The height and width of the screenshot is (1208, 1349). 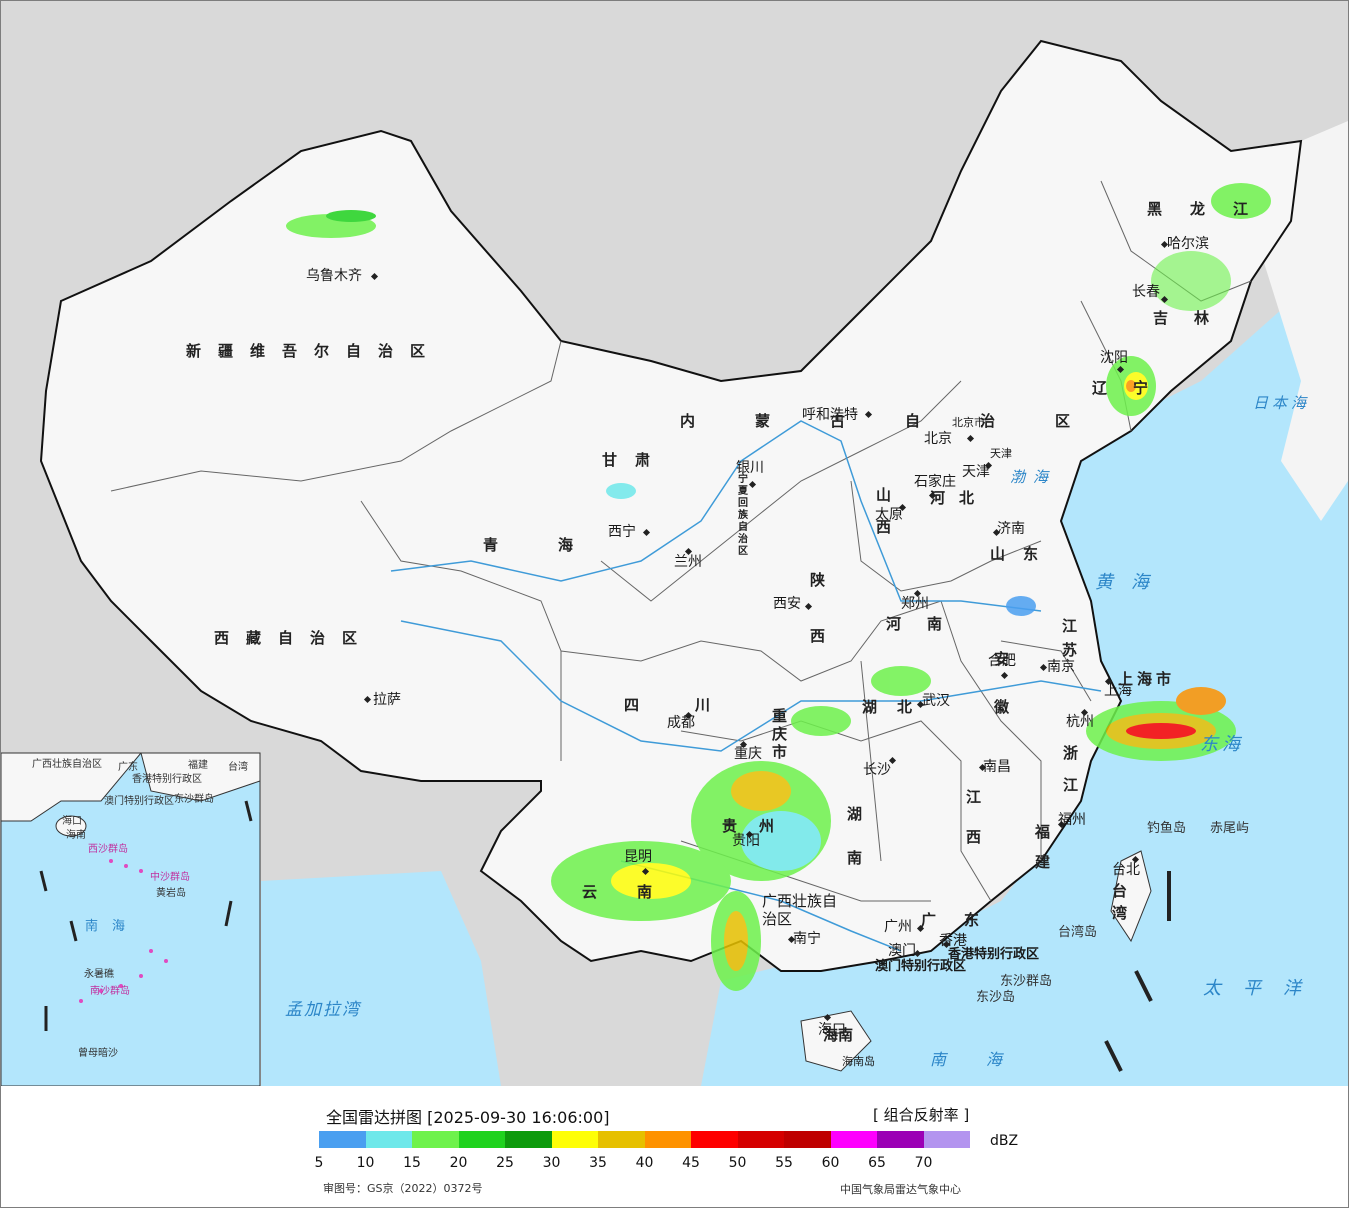 I want to click on city-xining: 西宁, so click(x=622, y=532).